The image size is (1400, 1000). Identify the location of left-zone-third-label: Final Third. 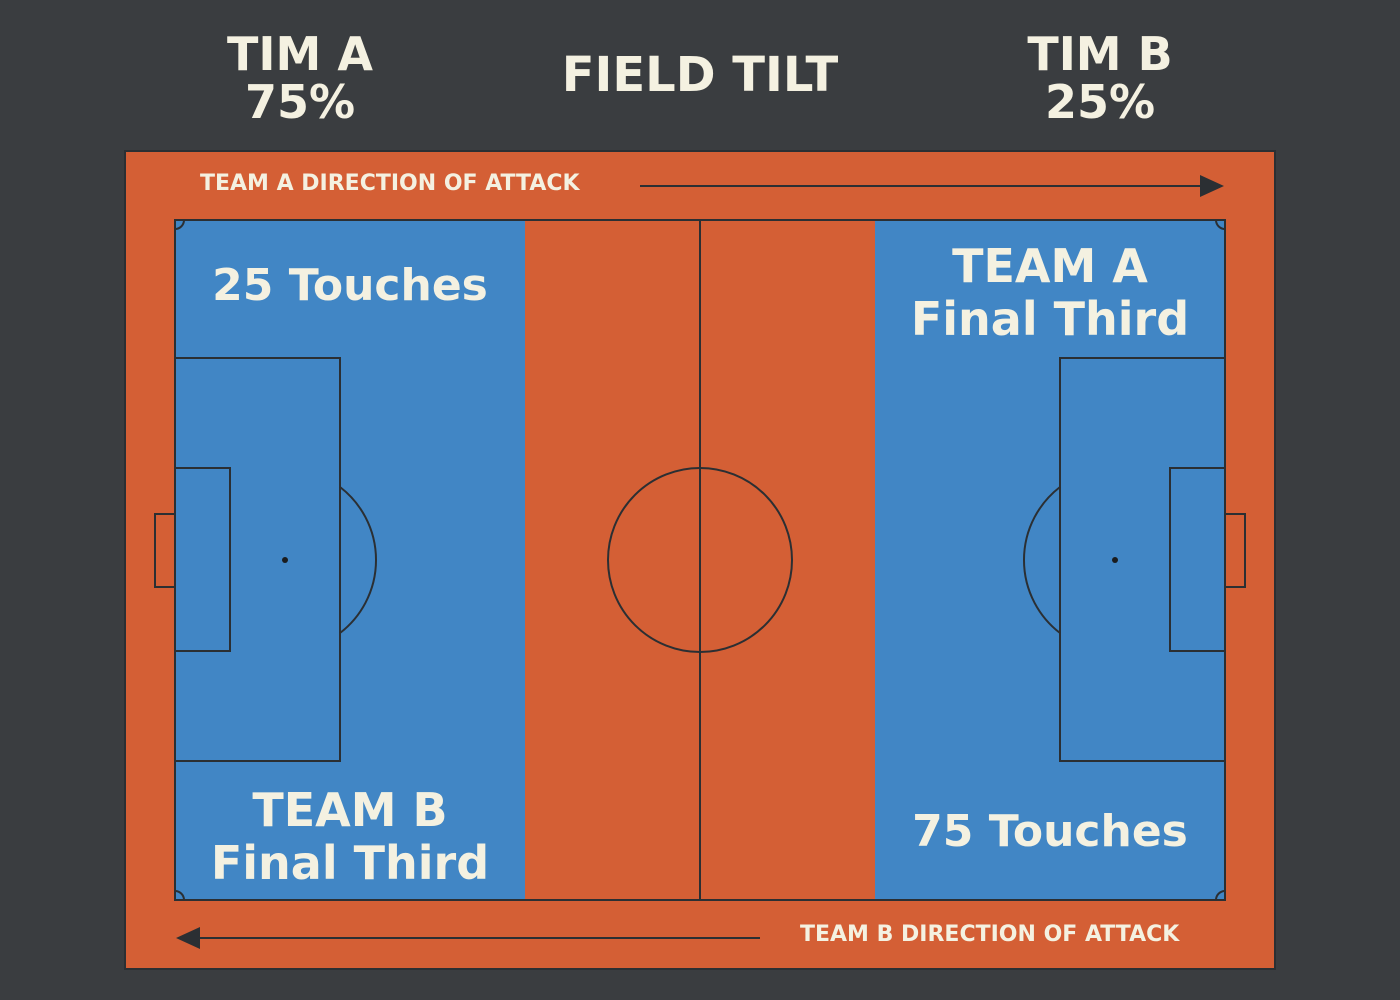
(350, 863).